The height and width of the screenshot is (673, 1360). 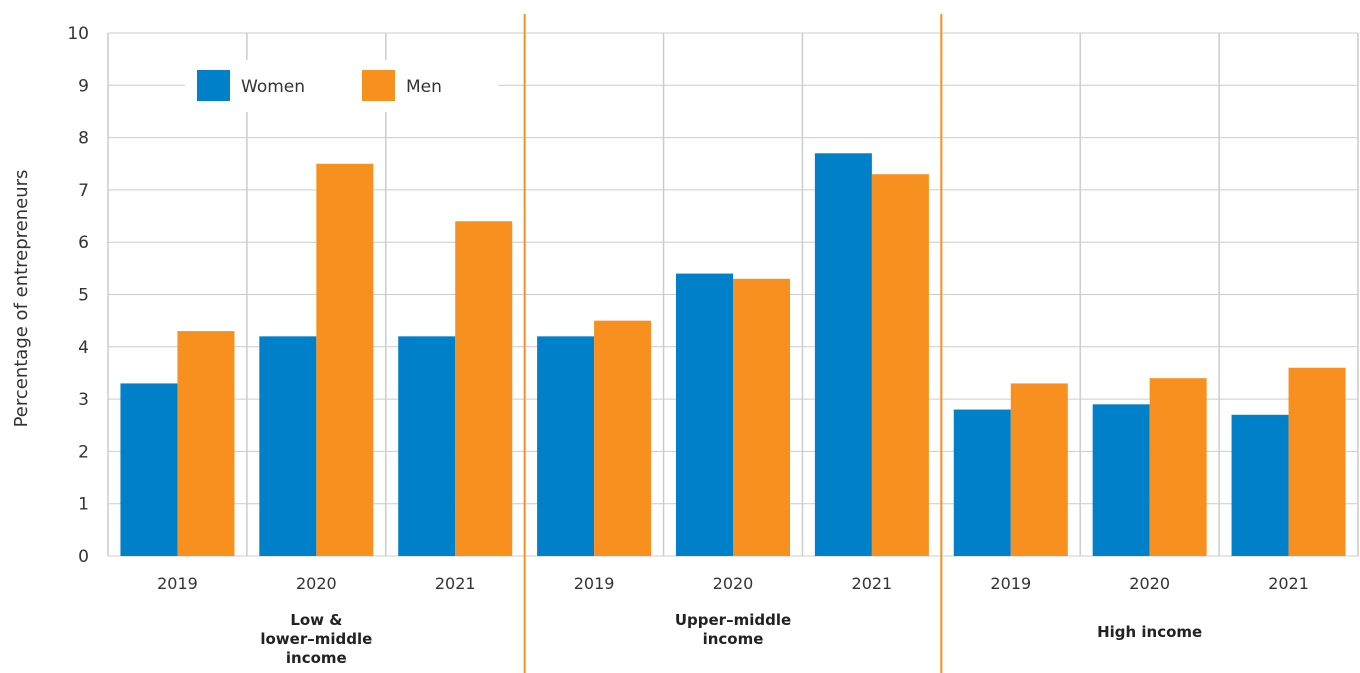 I want to click on legend-background, so click(x=341, y=86).